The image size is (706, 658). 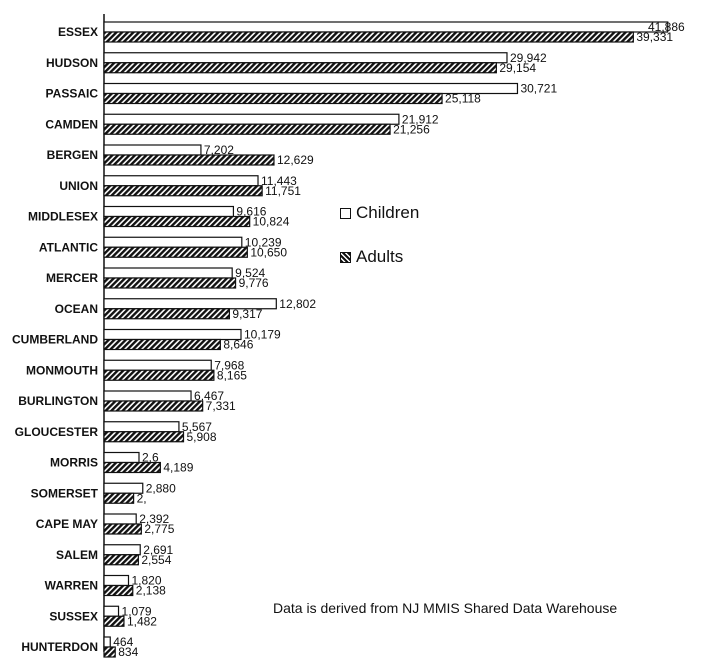 What do you see at coordinates (72, 155) in the screenshot?
I see `category-label: BERGEN` at bounding box center [72, 155].